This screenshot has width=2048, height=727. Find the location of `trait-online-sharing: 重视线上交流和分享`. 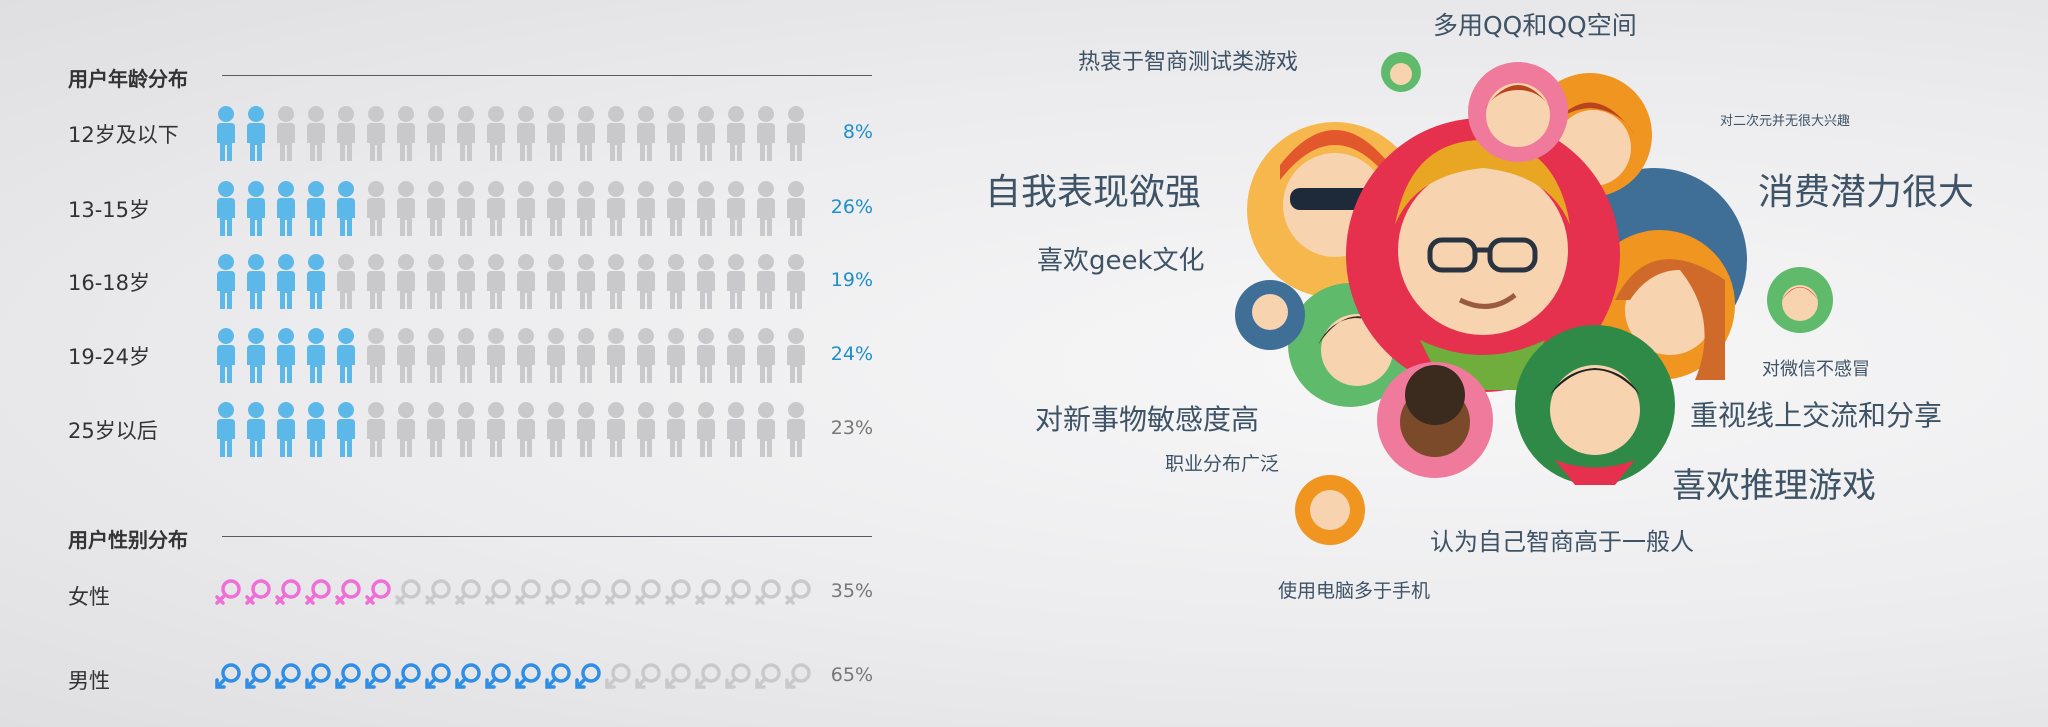

trait-online-sharing: 重视线上交流和分享 is located at coordinates (1816, 415).